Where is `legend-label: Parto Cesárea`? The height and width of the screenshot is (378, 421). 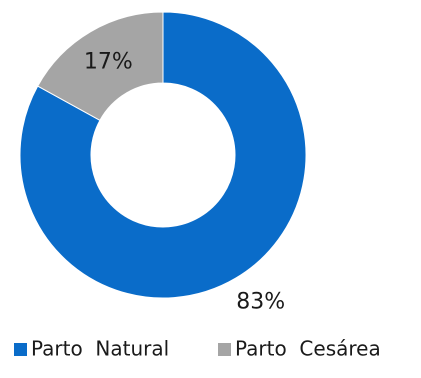 legend-label: Parto Cesárea is located at coordinates (308, 349).